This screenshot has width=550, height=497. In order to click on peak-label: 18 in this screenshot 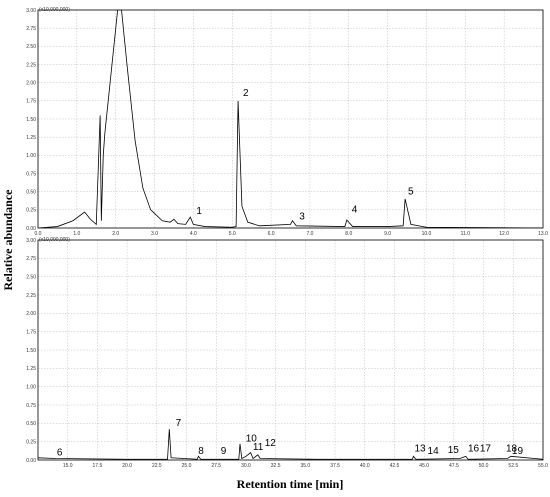, I will do `click(512, 449)`.